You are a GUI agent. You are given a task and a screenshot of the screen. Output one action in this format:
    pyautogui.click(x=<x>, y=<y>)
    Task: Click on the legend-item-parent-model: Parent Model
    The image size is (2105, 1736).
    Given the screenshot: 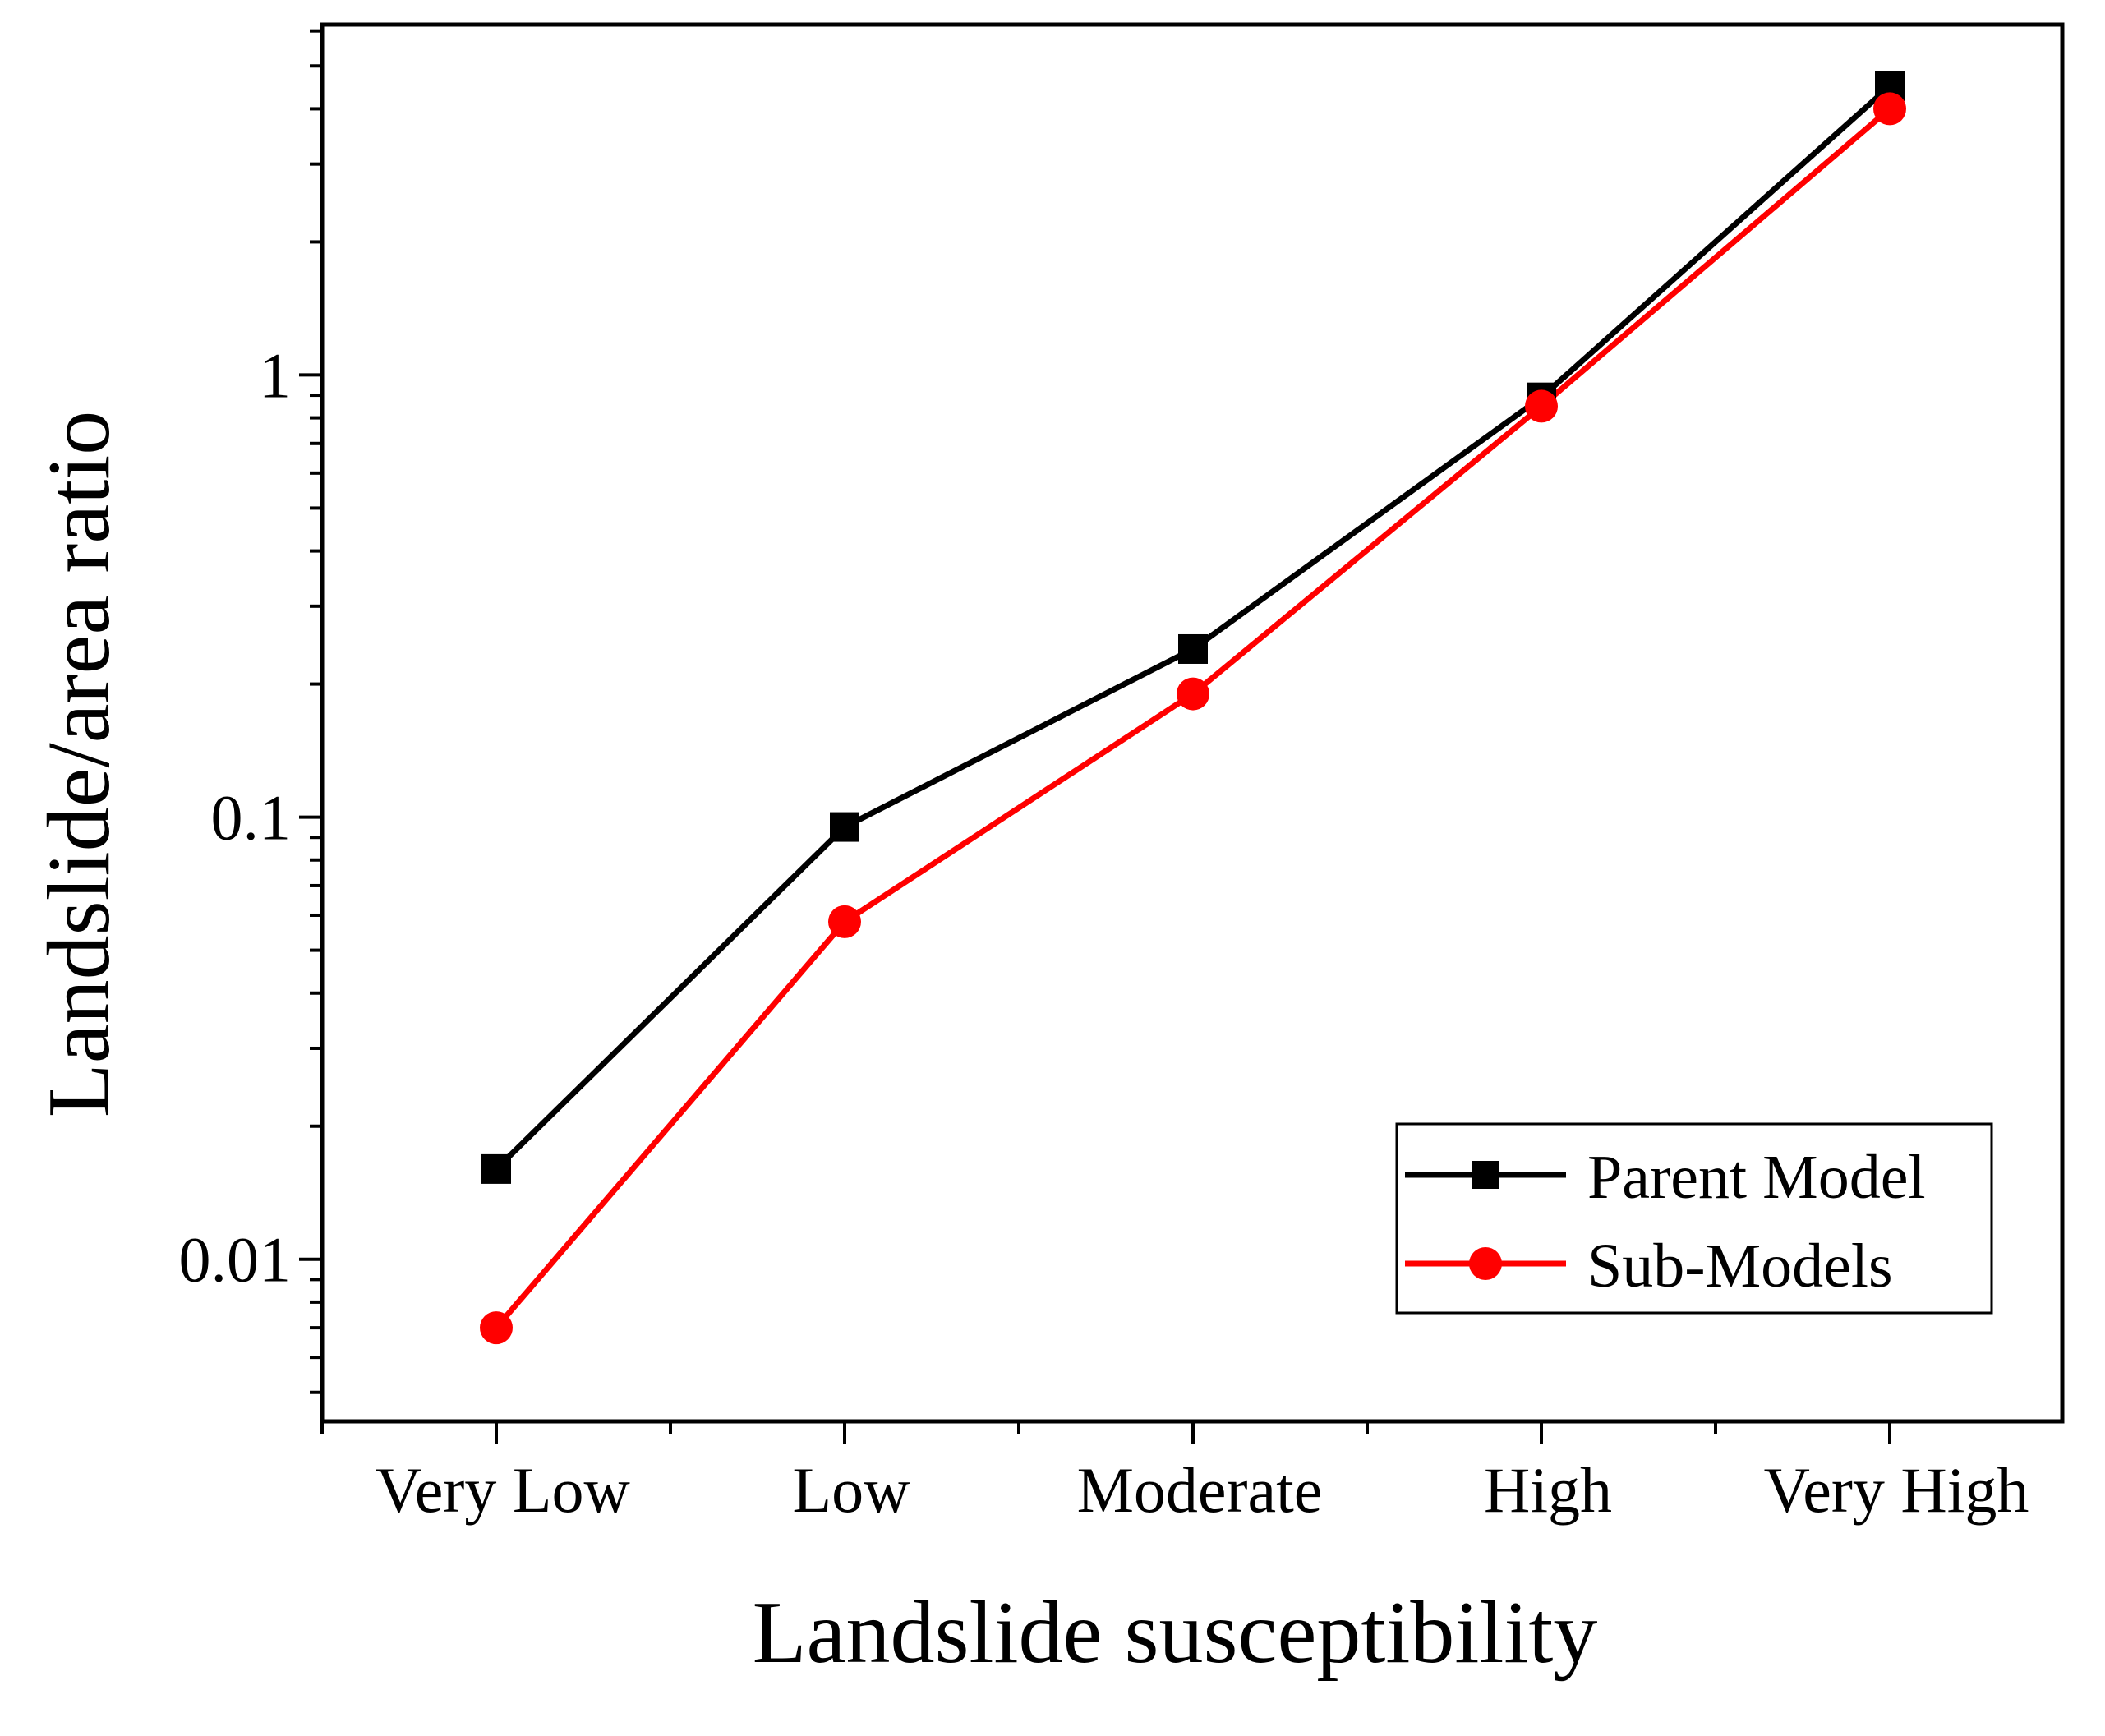 What is the action you would take?
    pyautogui.click(x=1665, y=1177)
    